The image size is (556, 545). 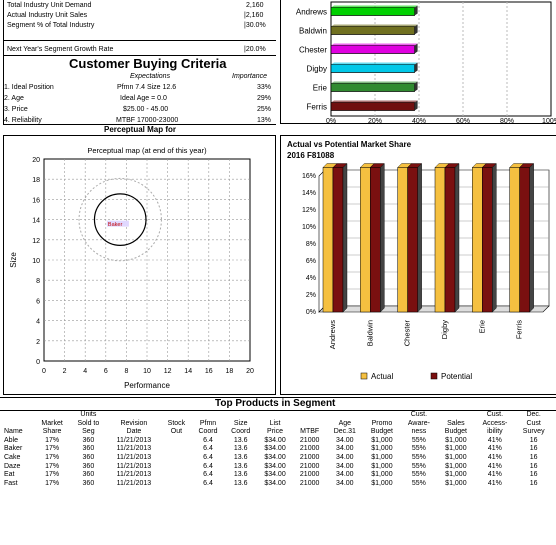 I want to click on column-header: Out, so click(x=176, y=432).